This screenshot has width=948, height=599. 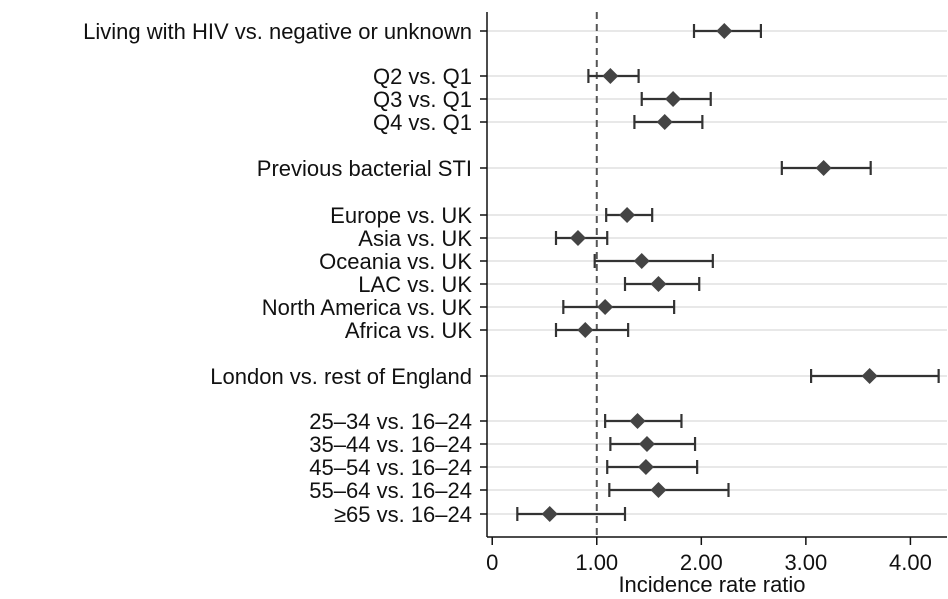 What do you see at coordinates (403, 514) in the screenshot?
I see `row-label-16: ≥65 vs. 16–24` at bounding box center [403, 514].